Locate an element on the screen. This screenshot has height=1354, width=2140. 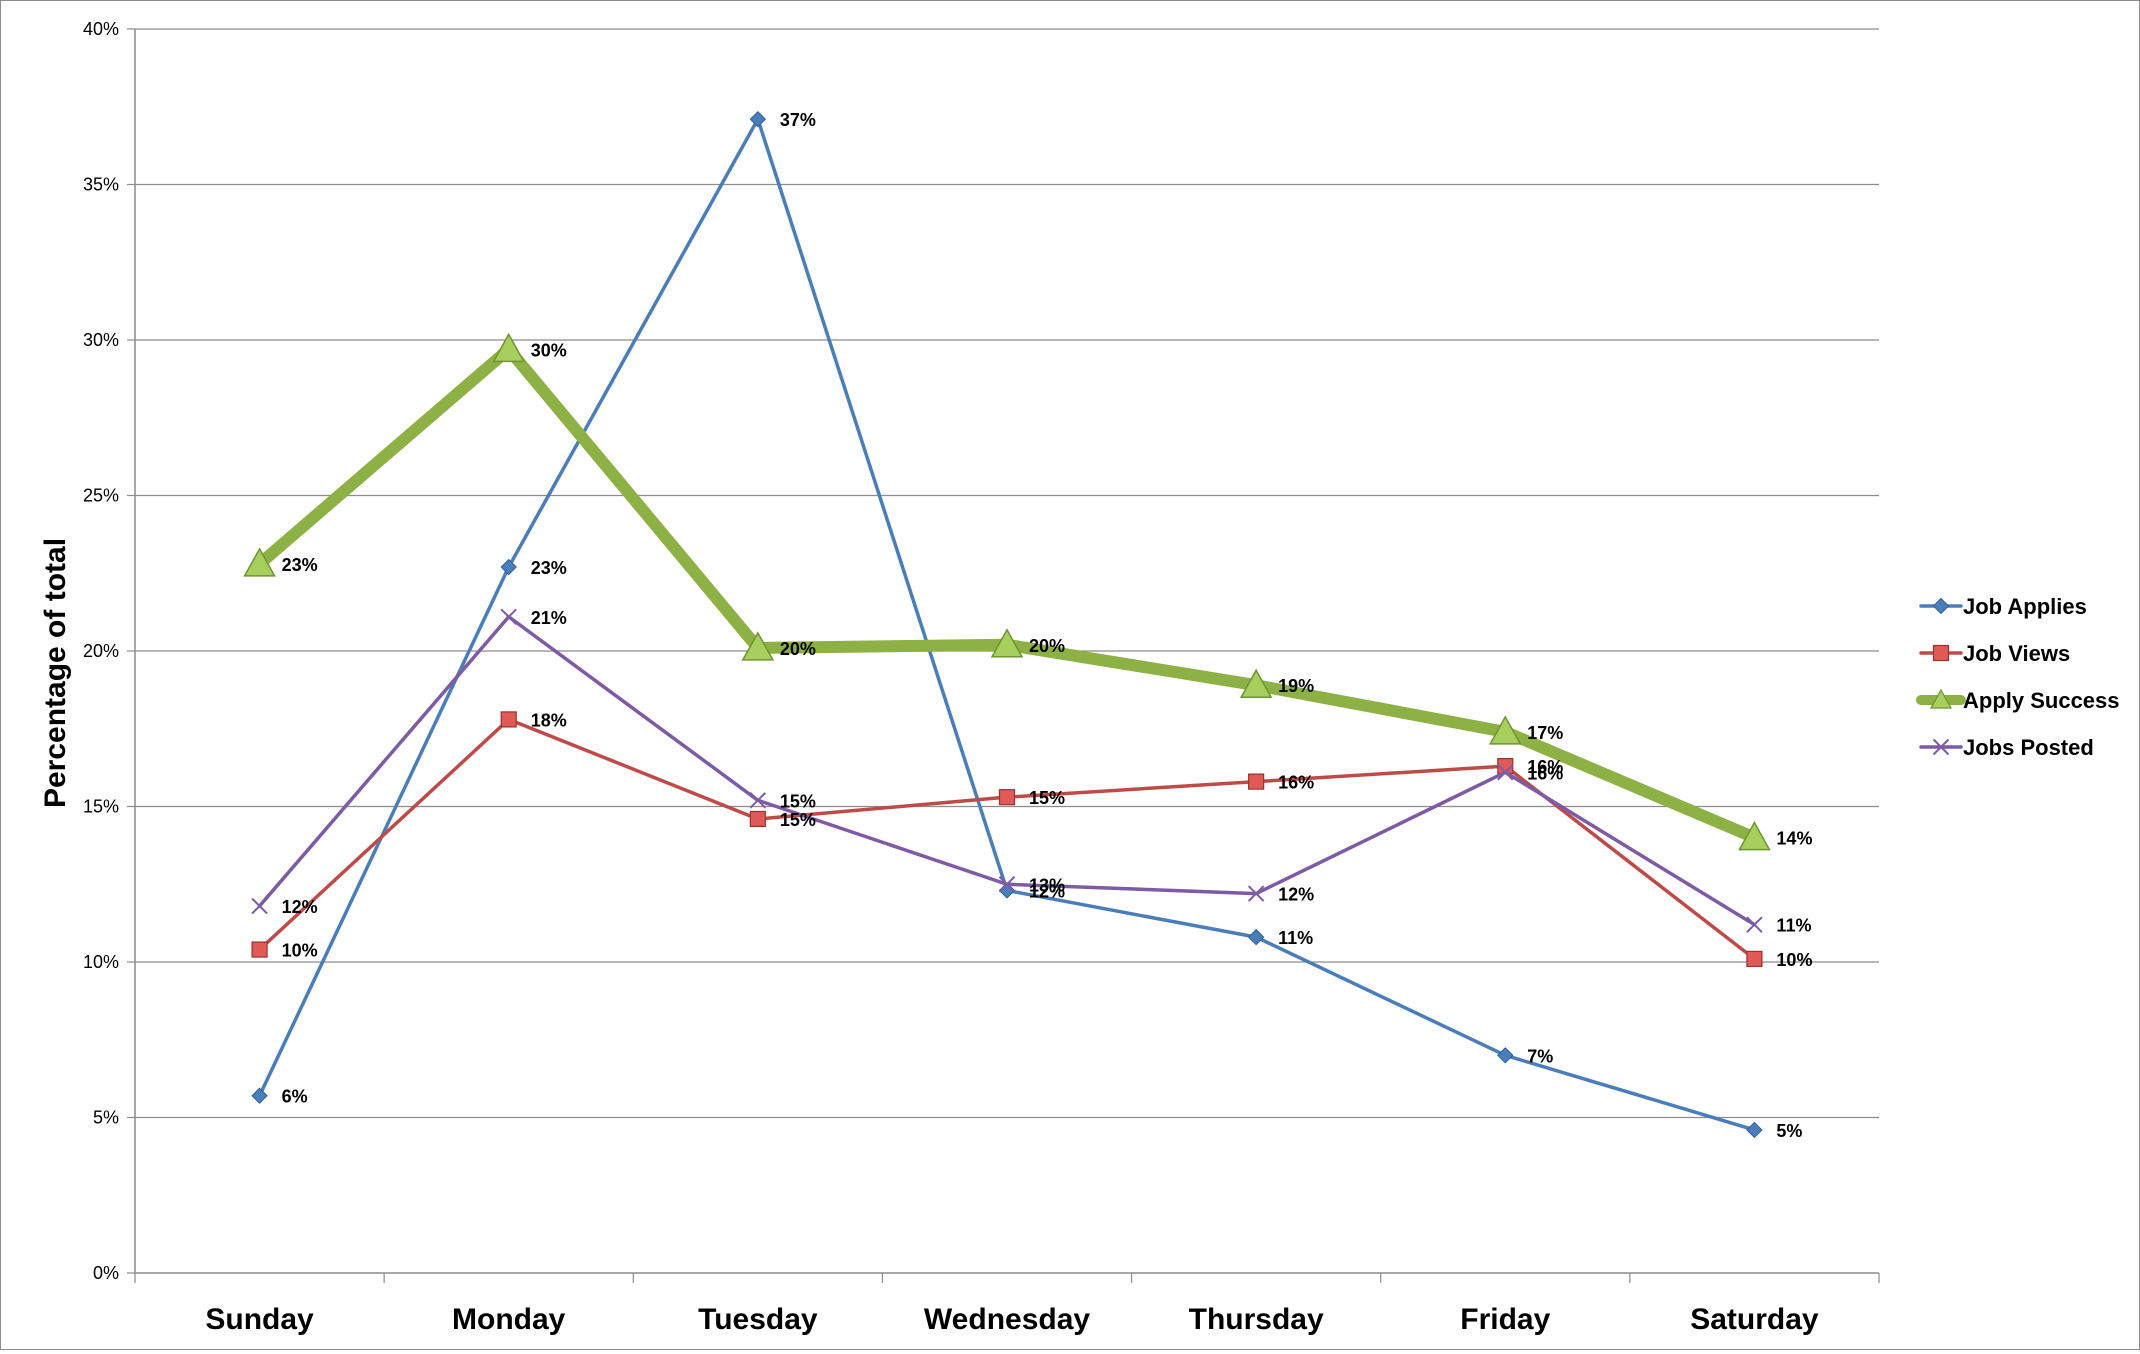
data-label-job-views-monday: 18% is located at coordinates (549, 720).